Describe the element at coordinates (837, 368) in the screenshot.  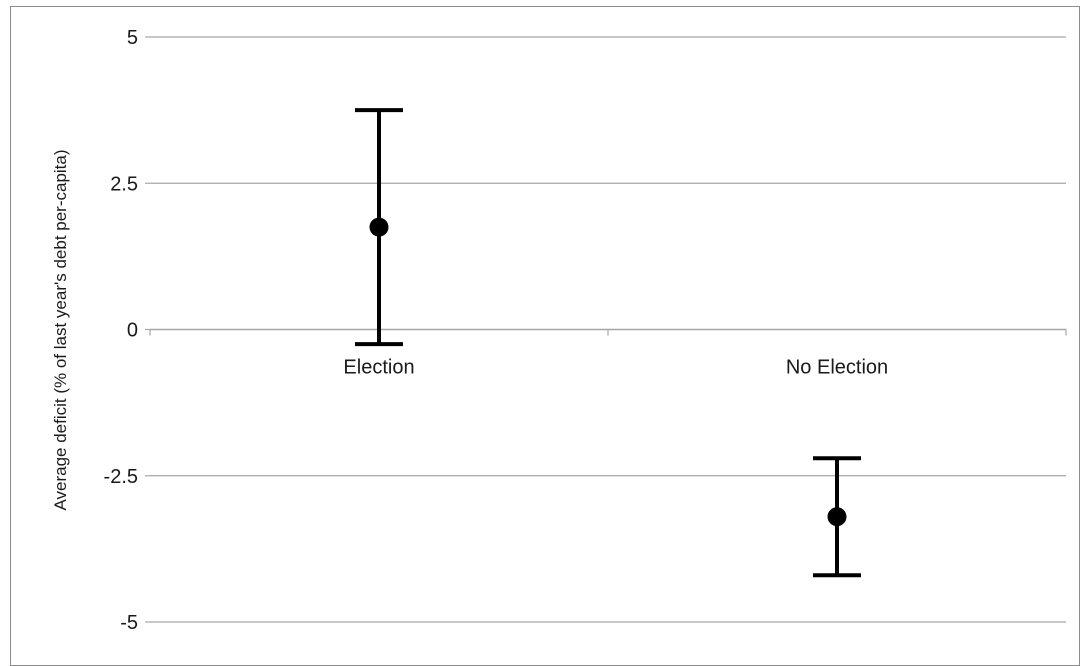
I see `x-tick-label: No Election` at that location.